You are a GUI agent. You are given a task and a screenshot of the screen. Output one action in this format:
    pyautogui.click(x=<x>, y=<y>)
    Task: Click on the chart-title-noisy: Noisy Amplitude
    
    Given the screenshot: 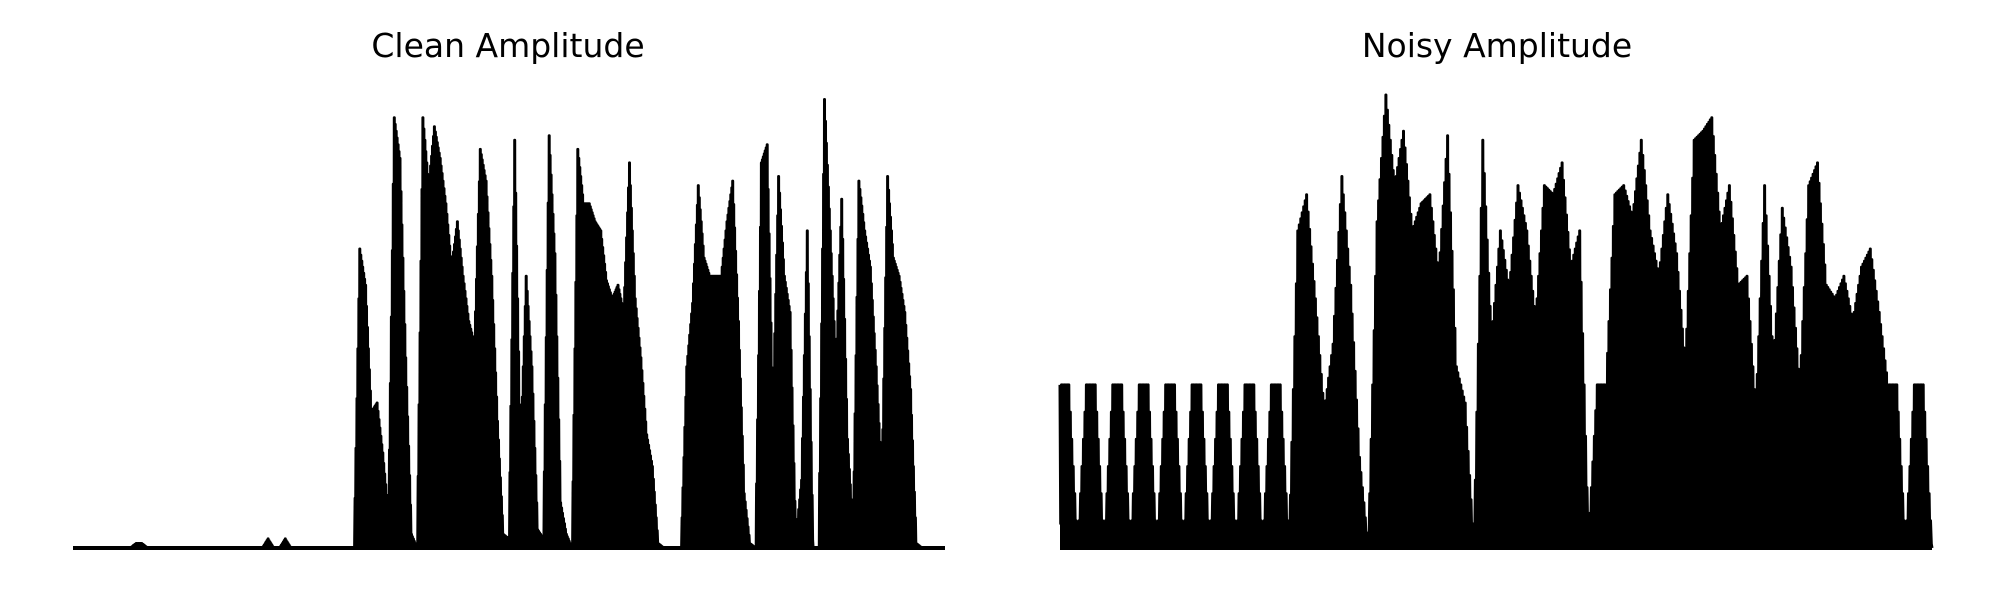 What is the action you would take?
    pyautogui.click(x=1497, y=45)
    